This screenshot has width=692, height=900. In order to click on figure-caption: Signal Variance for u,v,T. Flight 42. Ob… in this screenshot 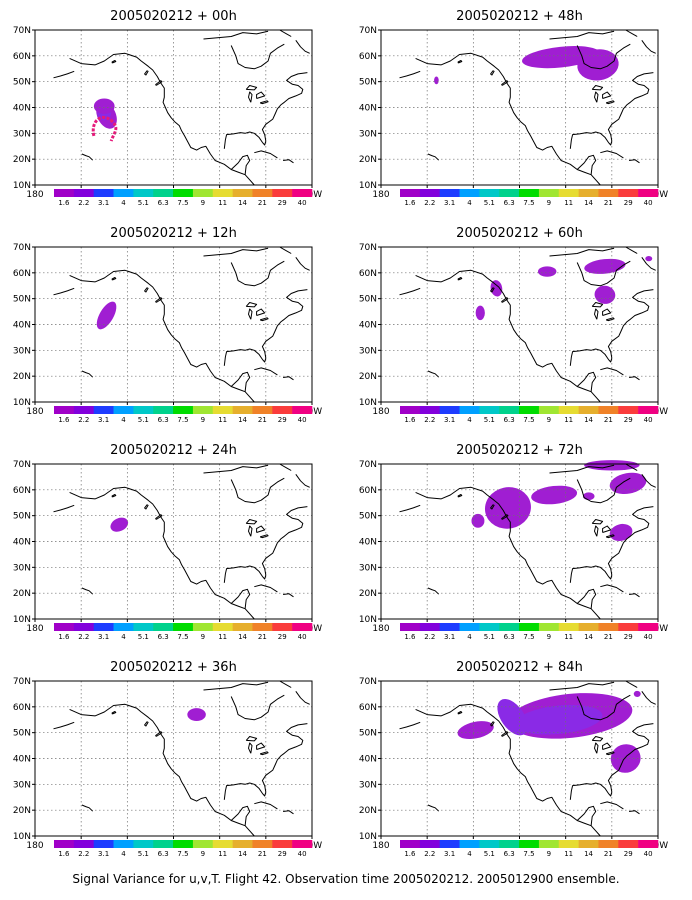, I will do `click(346, 879)`.